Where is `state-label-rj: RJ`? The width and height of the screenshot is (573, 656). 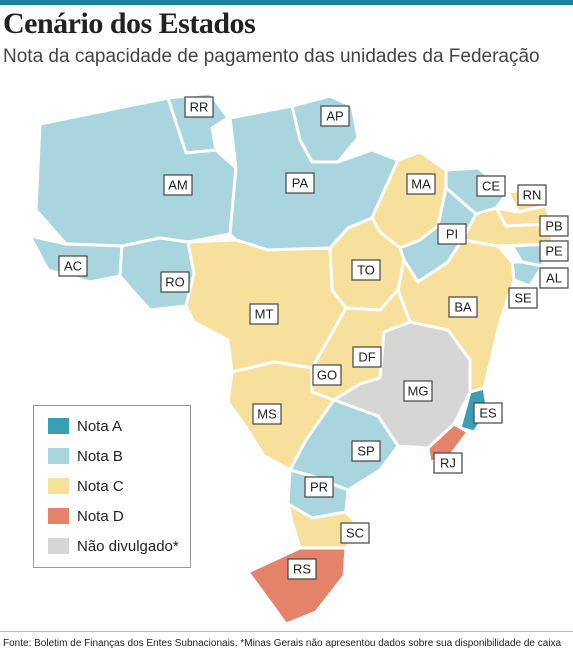
state-label-rj: RJ is located at coordinates (448, 463).